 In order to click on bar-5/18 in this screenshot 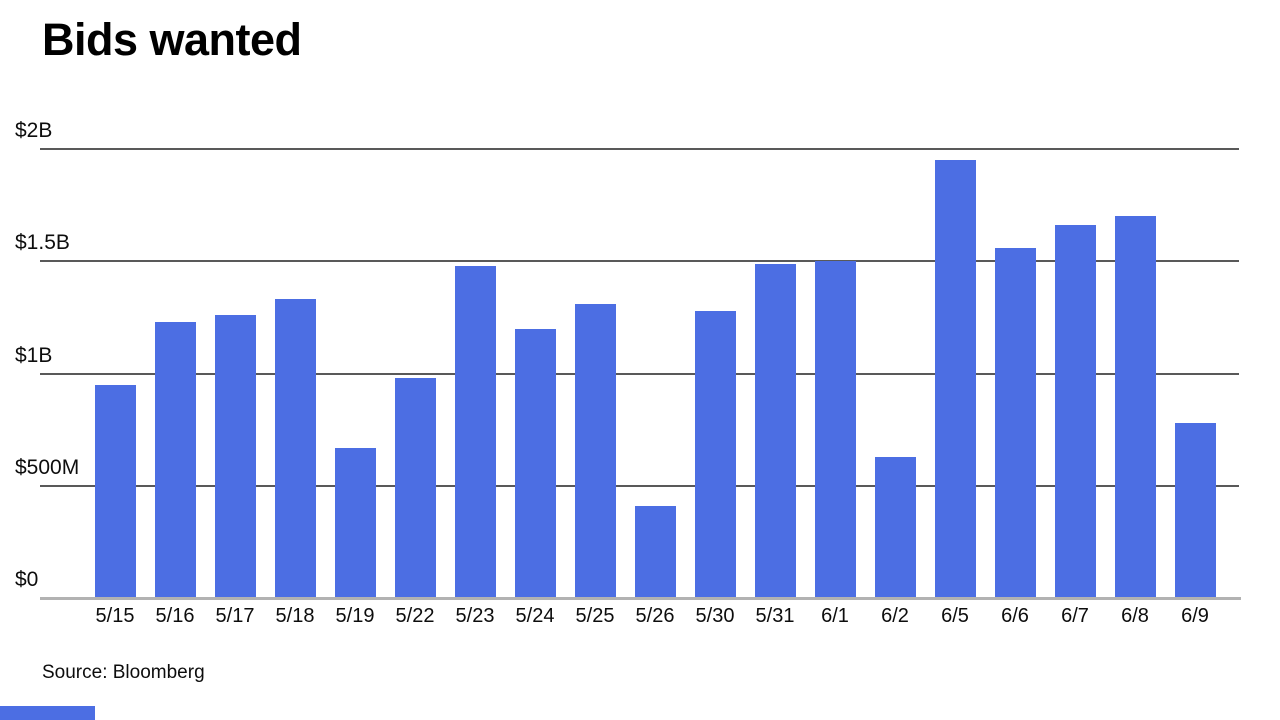, I will do `click(295, 448)`.